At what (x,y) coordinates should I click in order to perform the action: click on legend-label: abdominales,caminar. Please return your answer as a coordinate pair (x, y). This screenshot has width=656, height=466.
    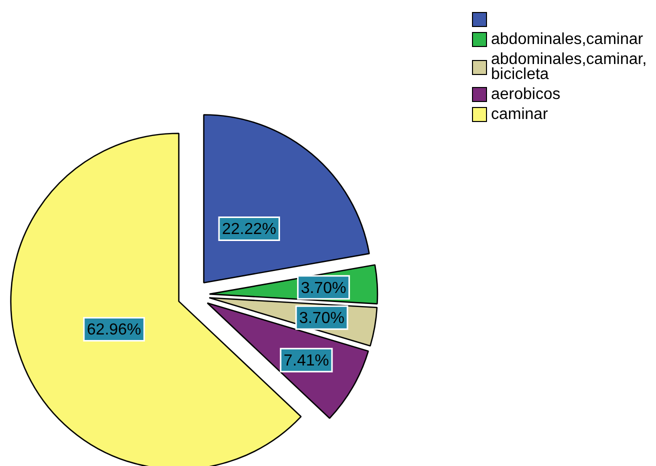
    Looking at the image, I should click on (567, 39).